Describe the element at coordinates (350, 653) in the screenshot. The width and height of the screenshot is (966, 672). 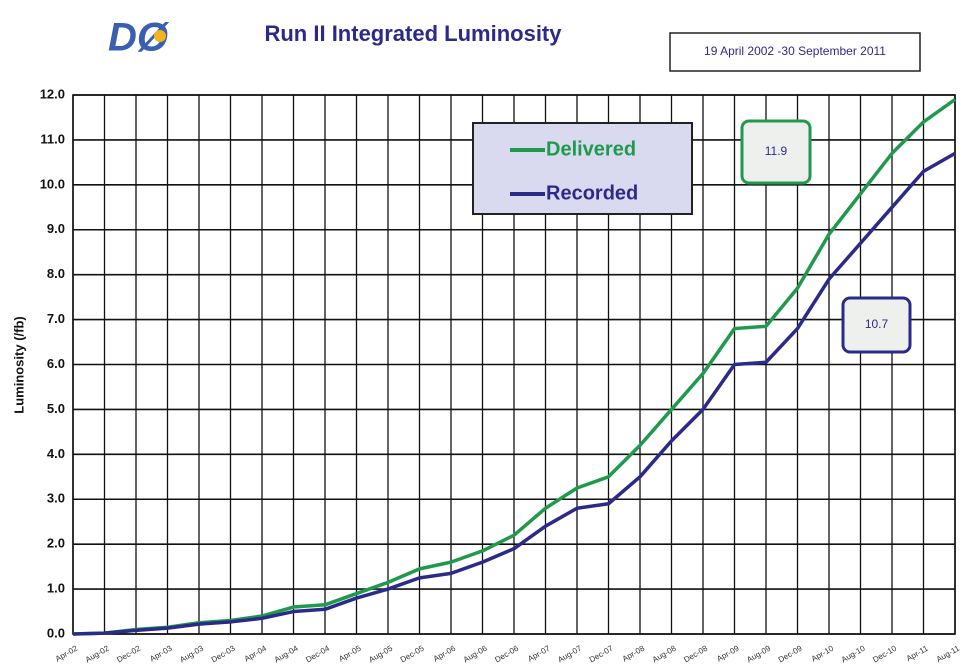
I see `x-tick-label: Apr-05` at that location.